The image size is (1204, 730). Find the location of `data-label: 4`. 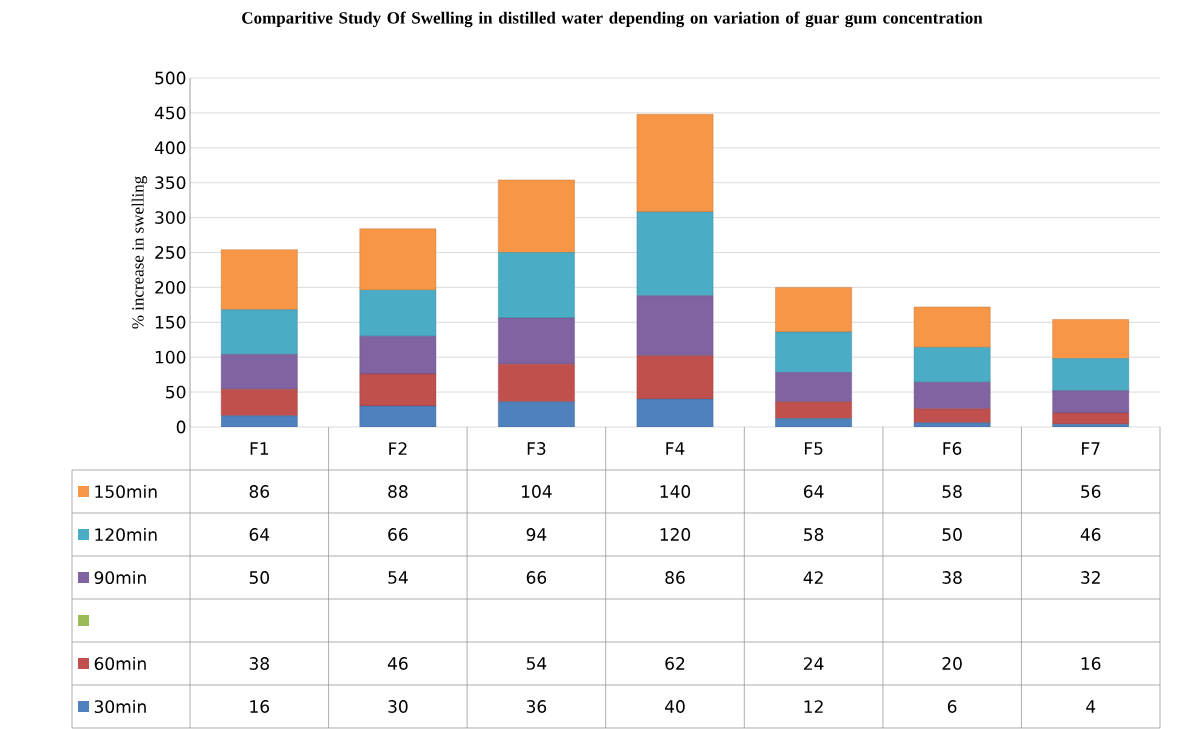

data-label: 4 is located at coordinates (1091, 706).